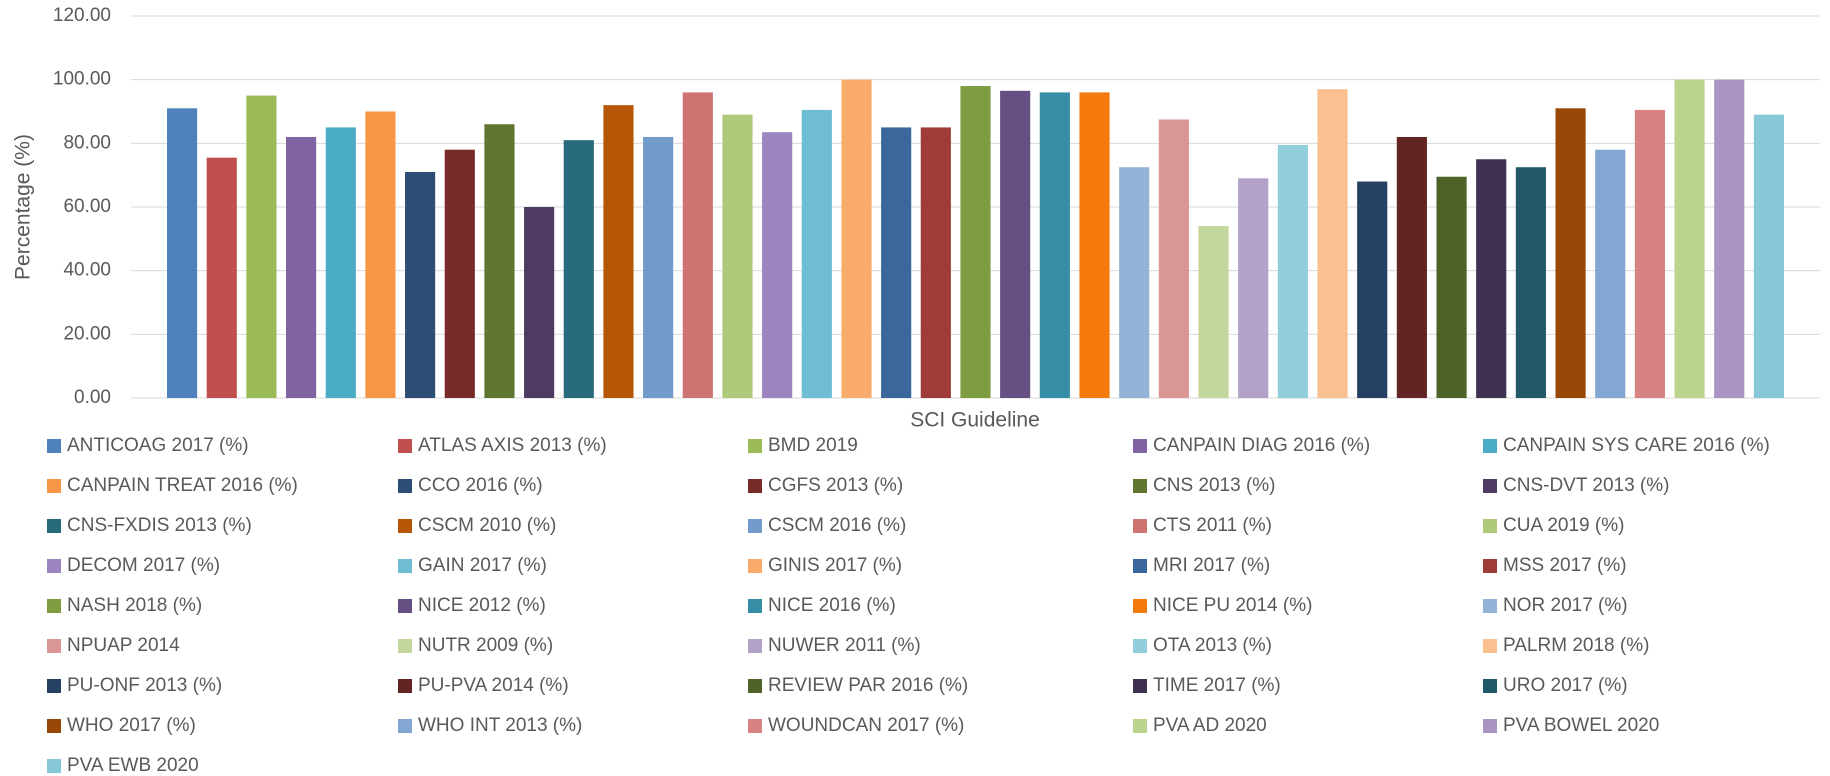  I want to click on legend-label: BMD 2019, so click(813, 445).